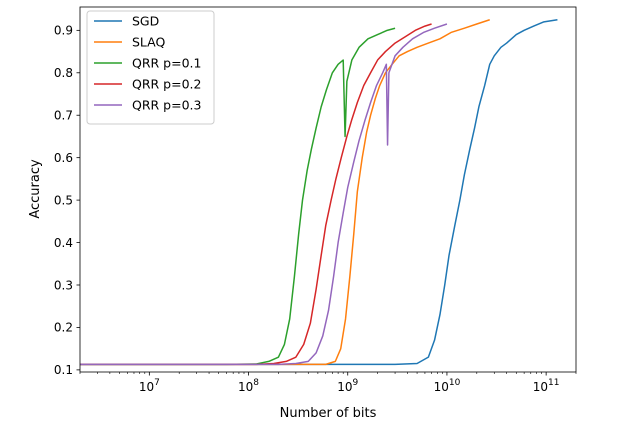 This screenshot has width=640, height=426. I want to click on y-tick-label: 0.8, so click(63, 73).